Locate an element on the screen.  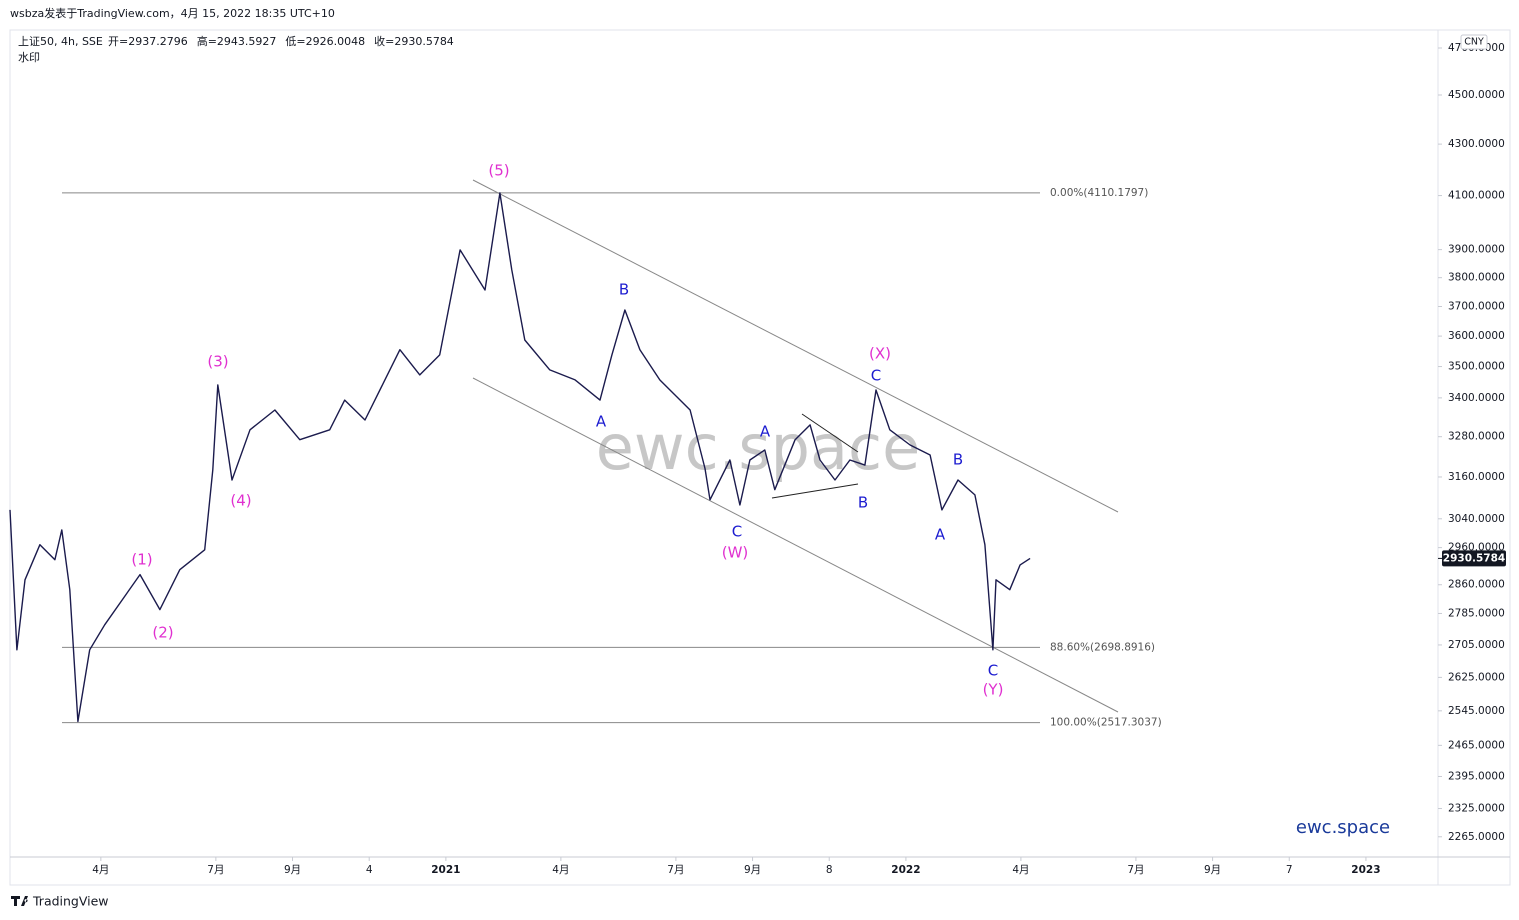
y-tick-label: 3800.0000 is located at coordinates (1476, 278).